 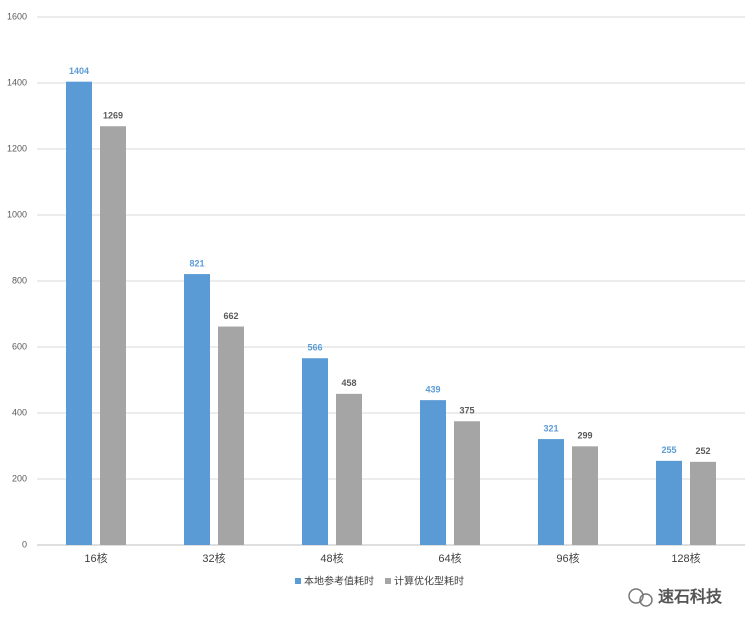 What do you see at coordinates (702, 451) in the screenshot?
I see `value-label: 252` at bounding box center [702, 451].